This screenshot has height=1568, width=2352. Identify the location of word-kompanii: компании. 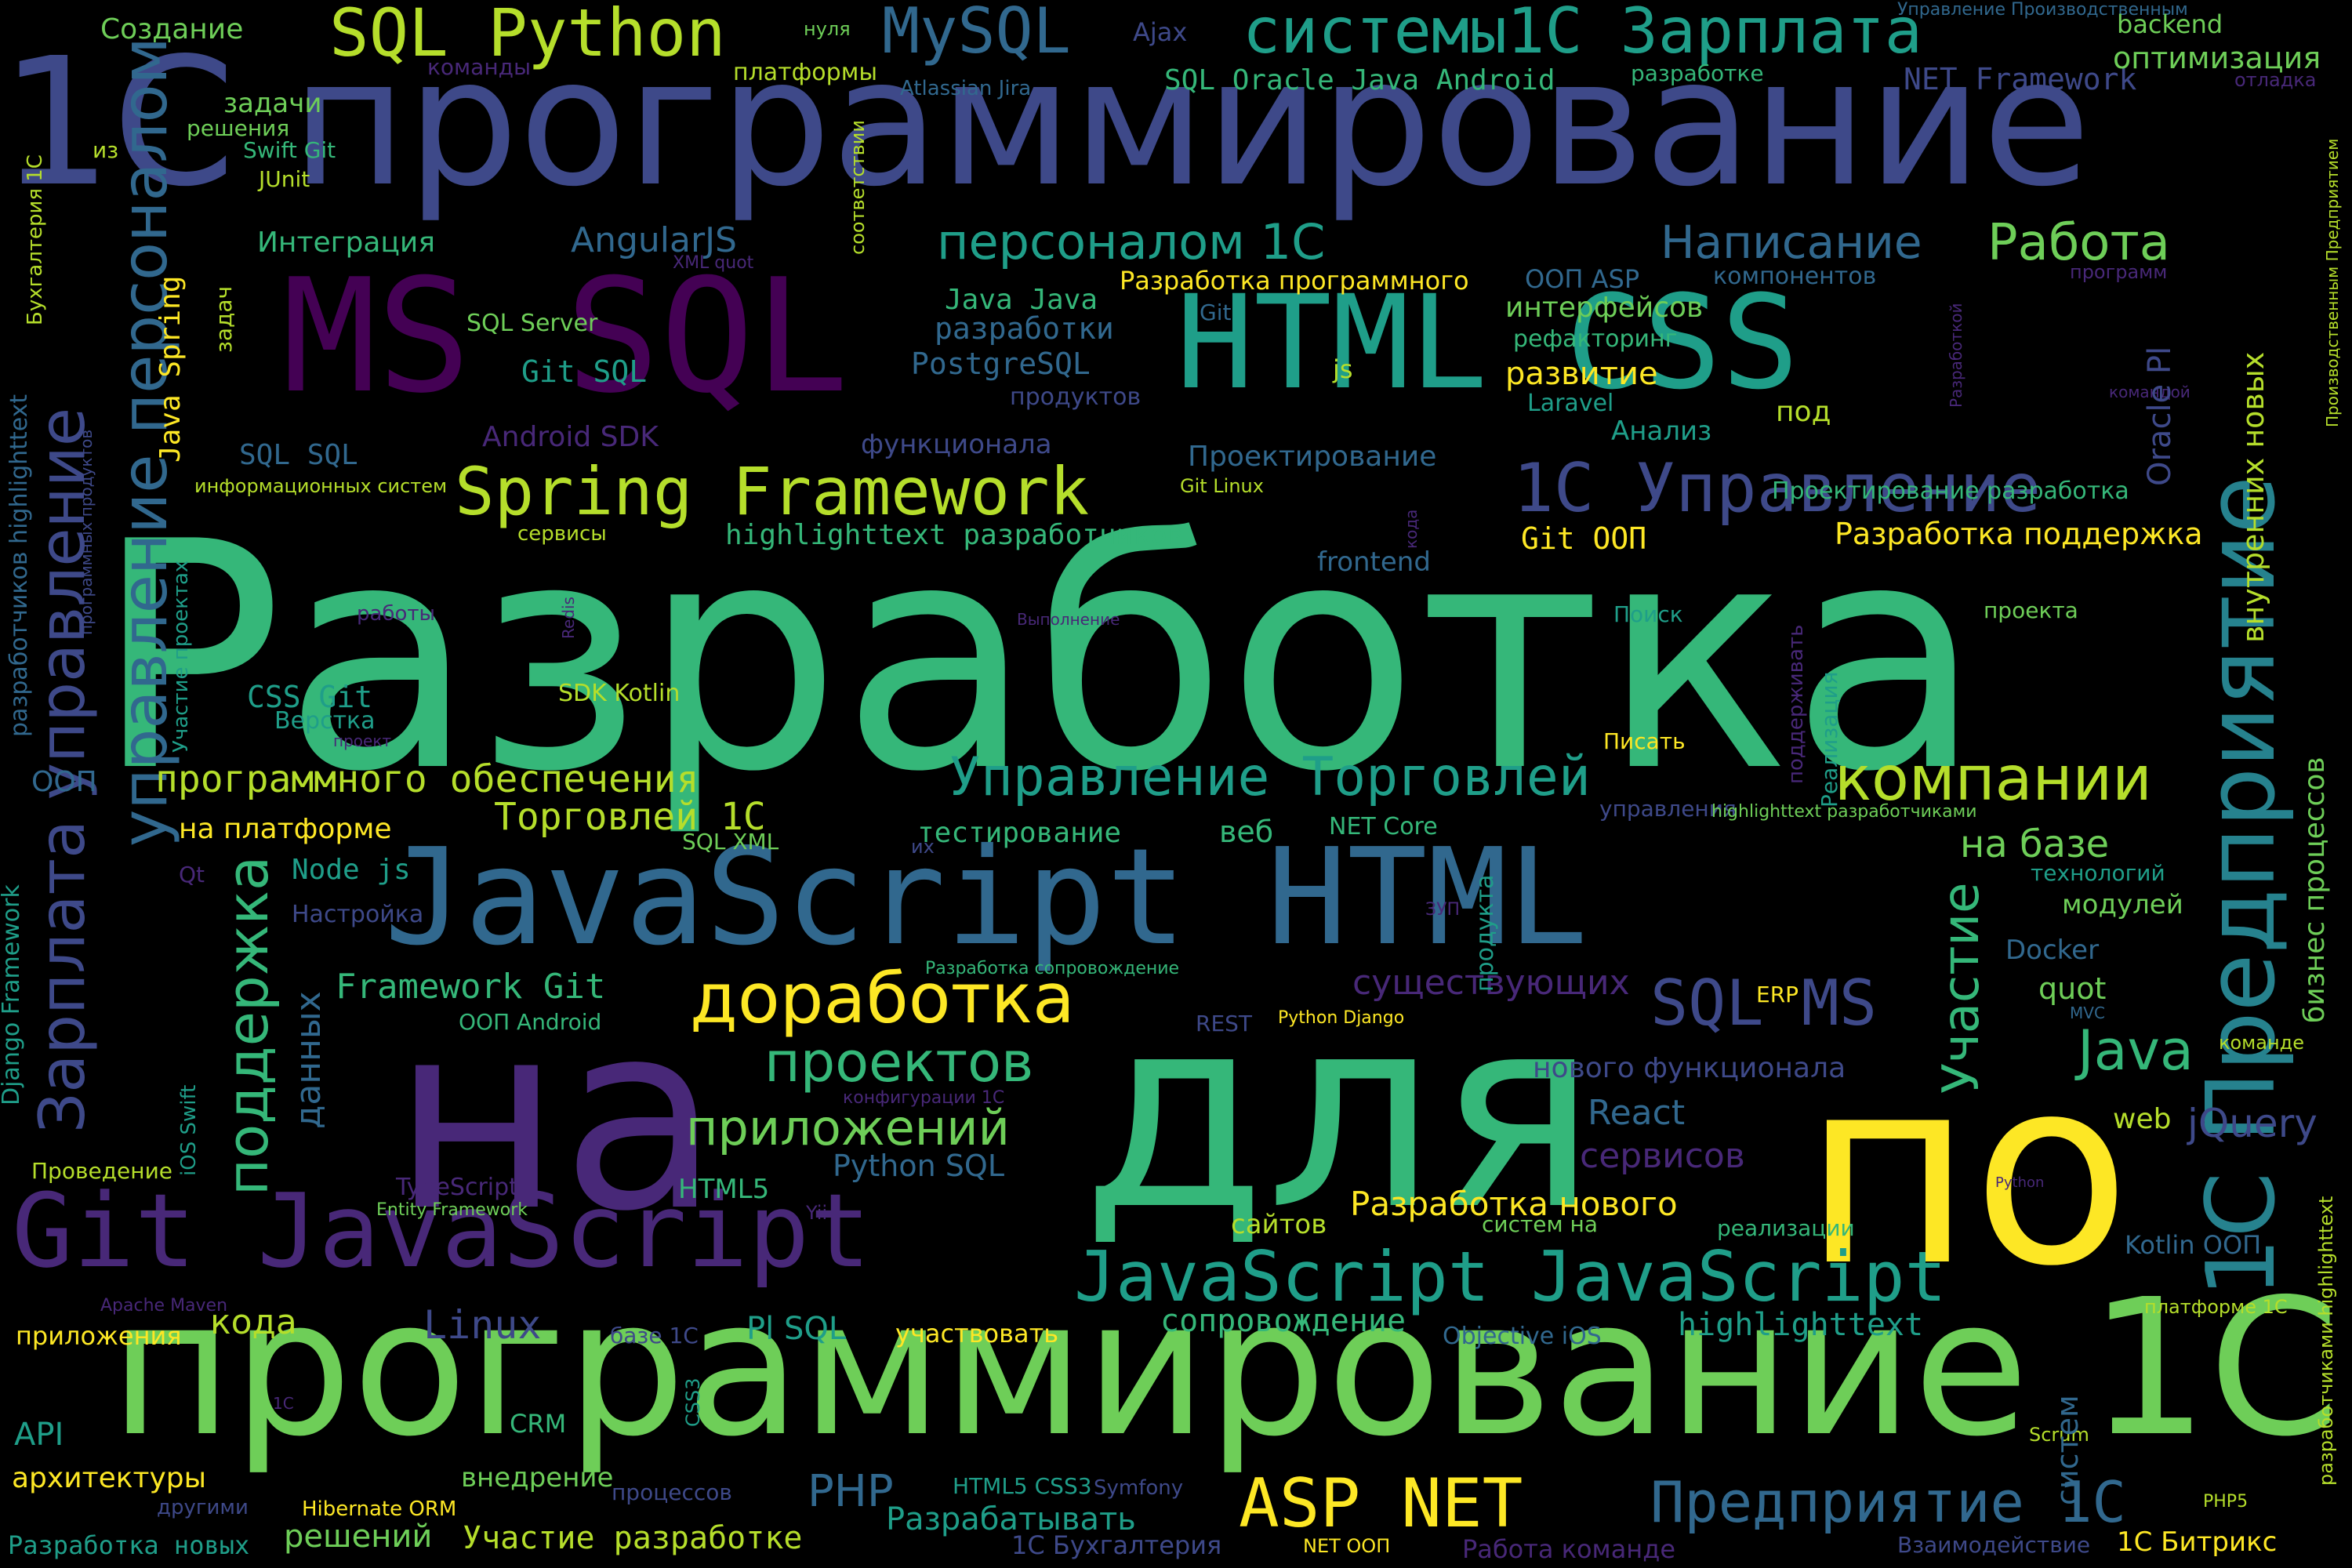
(1993, 779).